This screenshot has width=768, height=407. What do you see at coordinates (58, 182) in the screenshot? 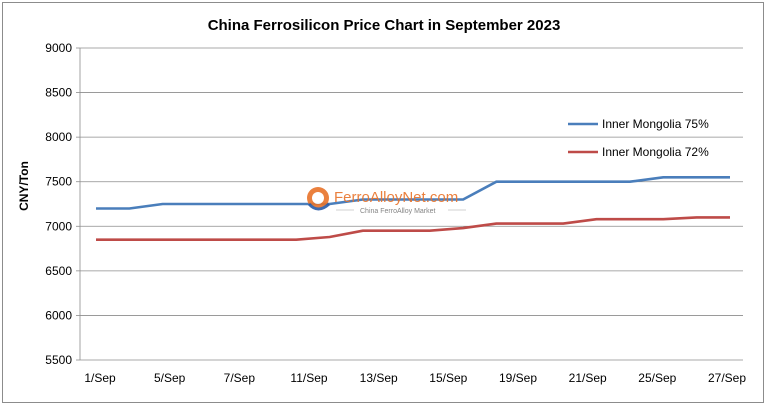
I see `y-tick-label-7500: 7500` at bounding box center [58, 182].